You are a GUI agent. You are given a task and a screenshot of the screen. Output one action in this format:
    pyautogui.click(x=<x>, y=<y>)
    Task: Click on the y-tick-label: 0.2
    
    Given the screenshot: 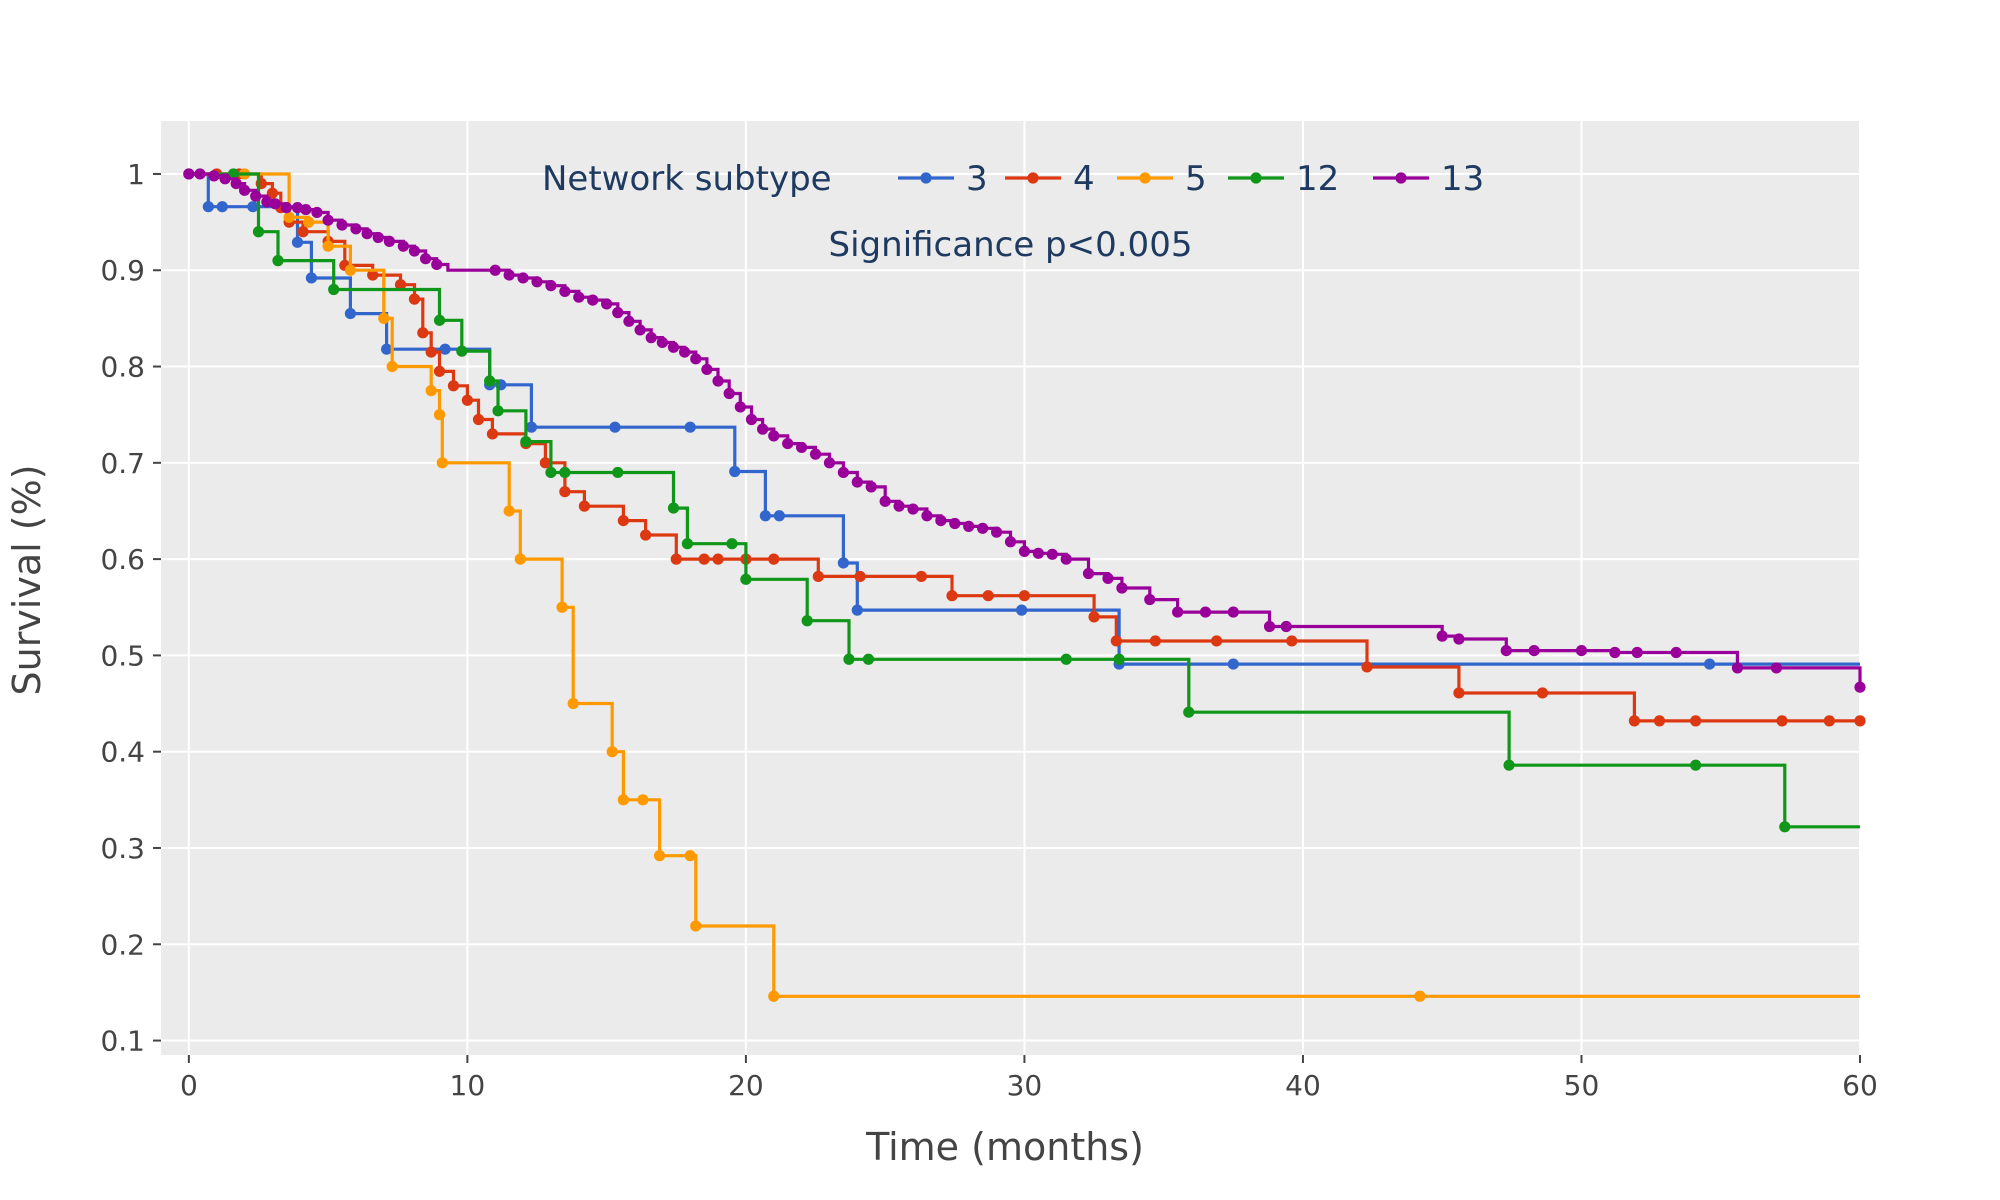 What is the action you would take?
    pyautogui.click(x=122, y=944)
    